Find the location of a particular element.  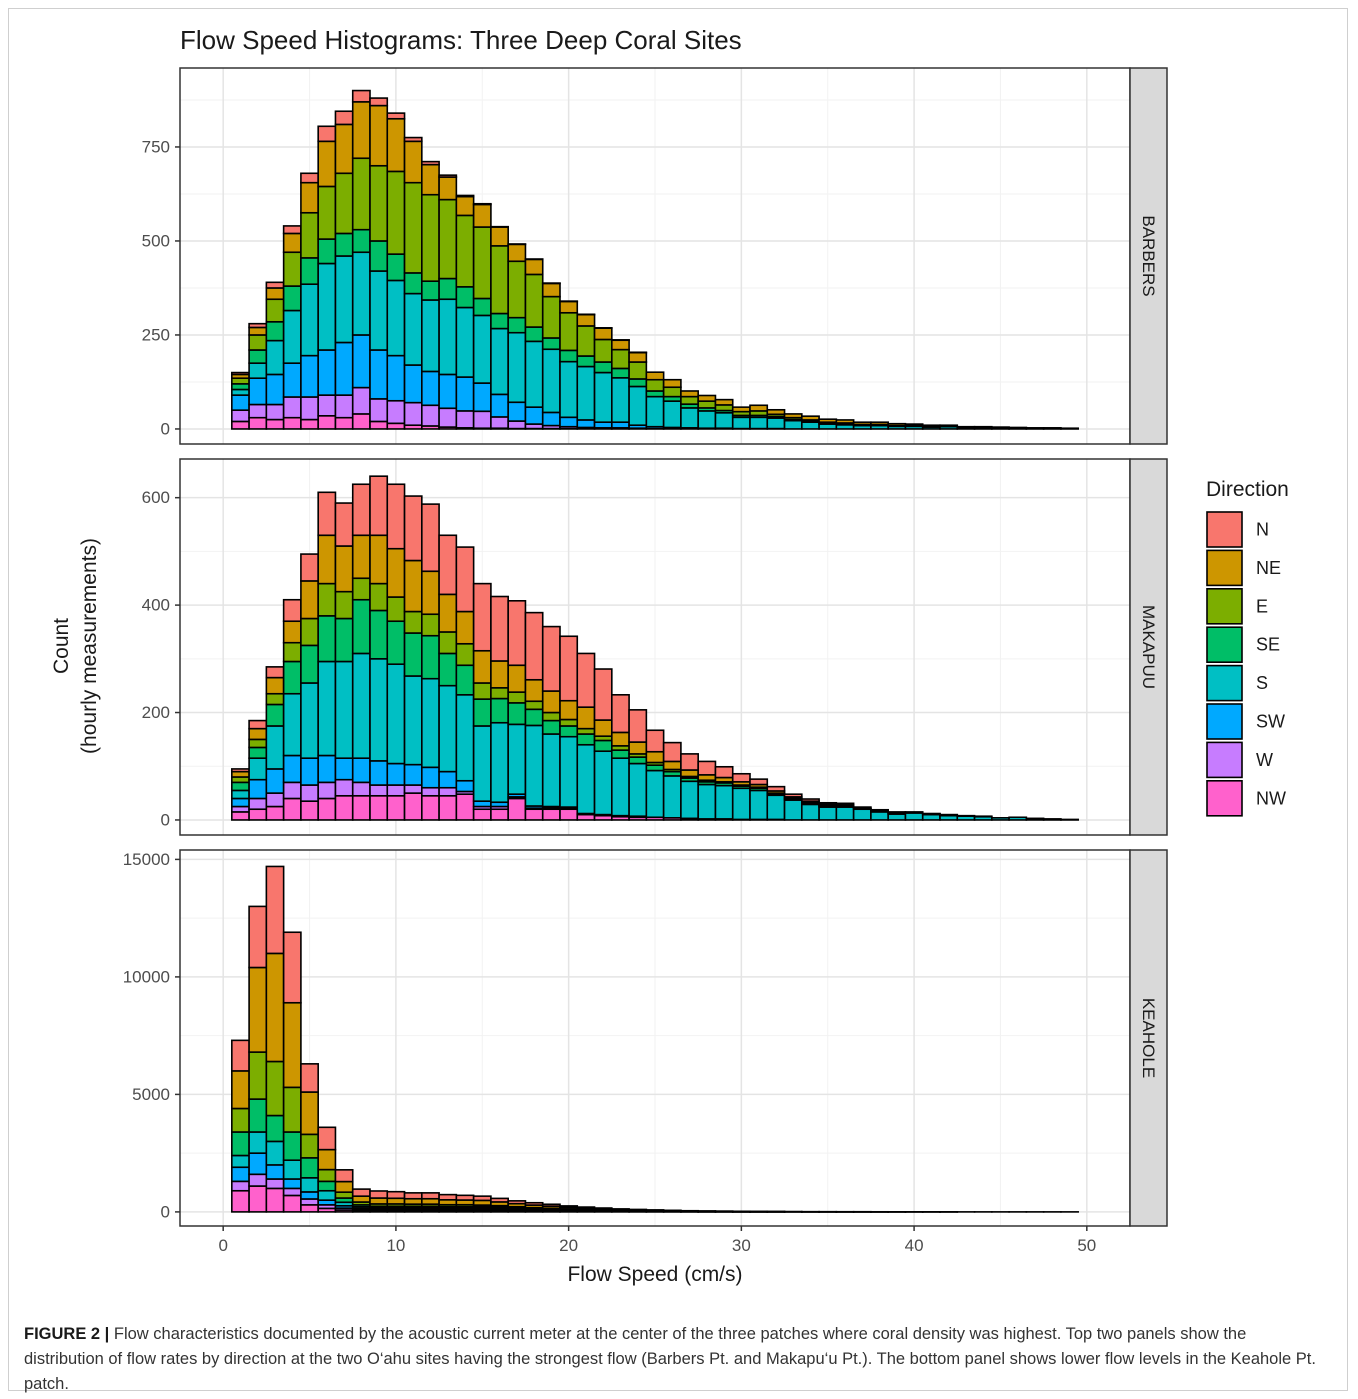

x-tick-label: 0 is located at coordinates (222, 1245).